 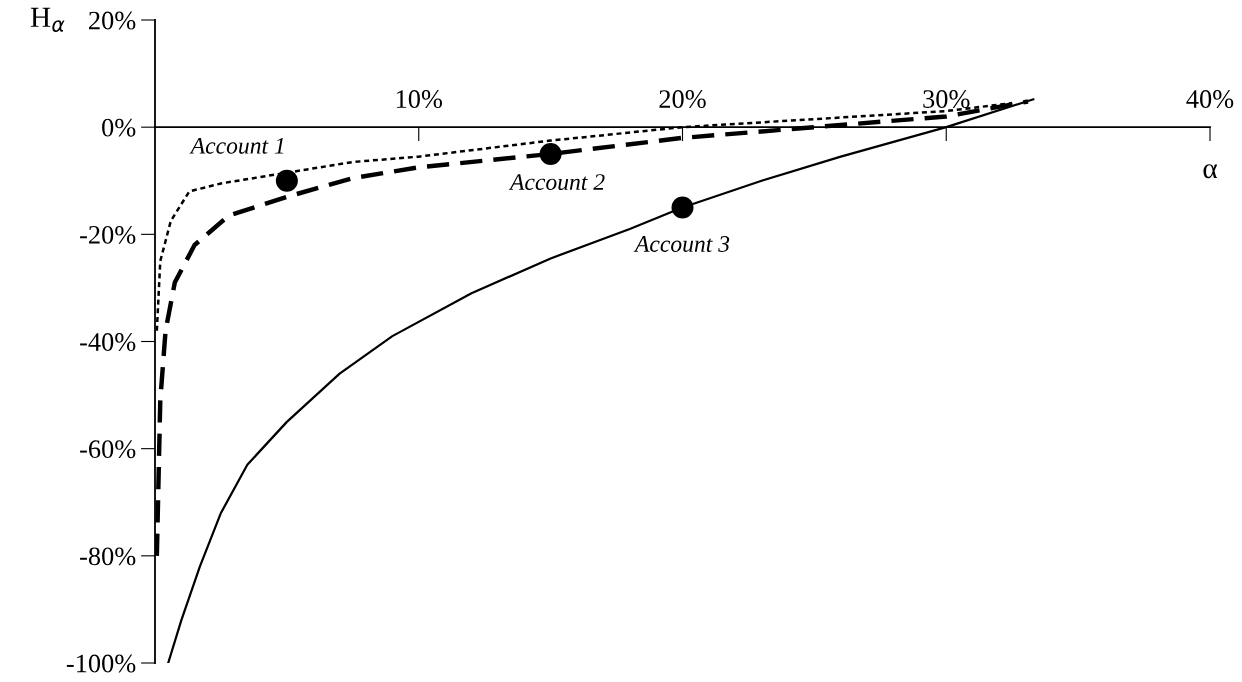 What do you see at coordinates (47, 19) in the screenshot?
I see `y-axis-title: H$_{α}$` at bounding box center [47, 19].